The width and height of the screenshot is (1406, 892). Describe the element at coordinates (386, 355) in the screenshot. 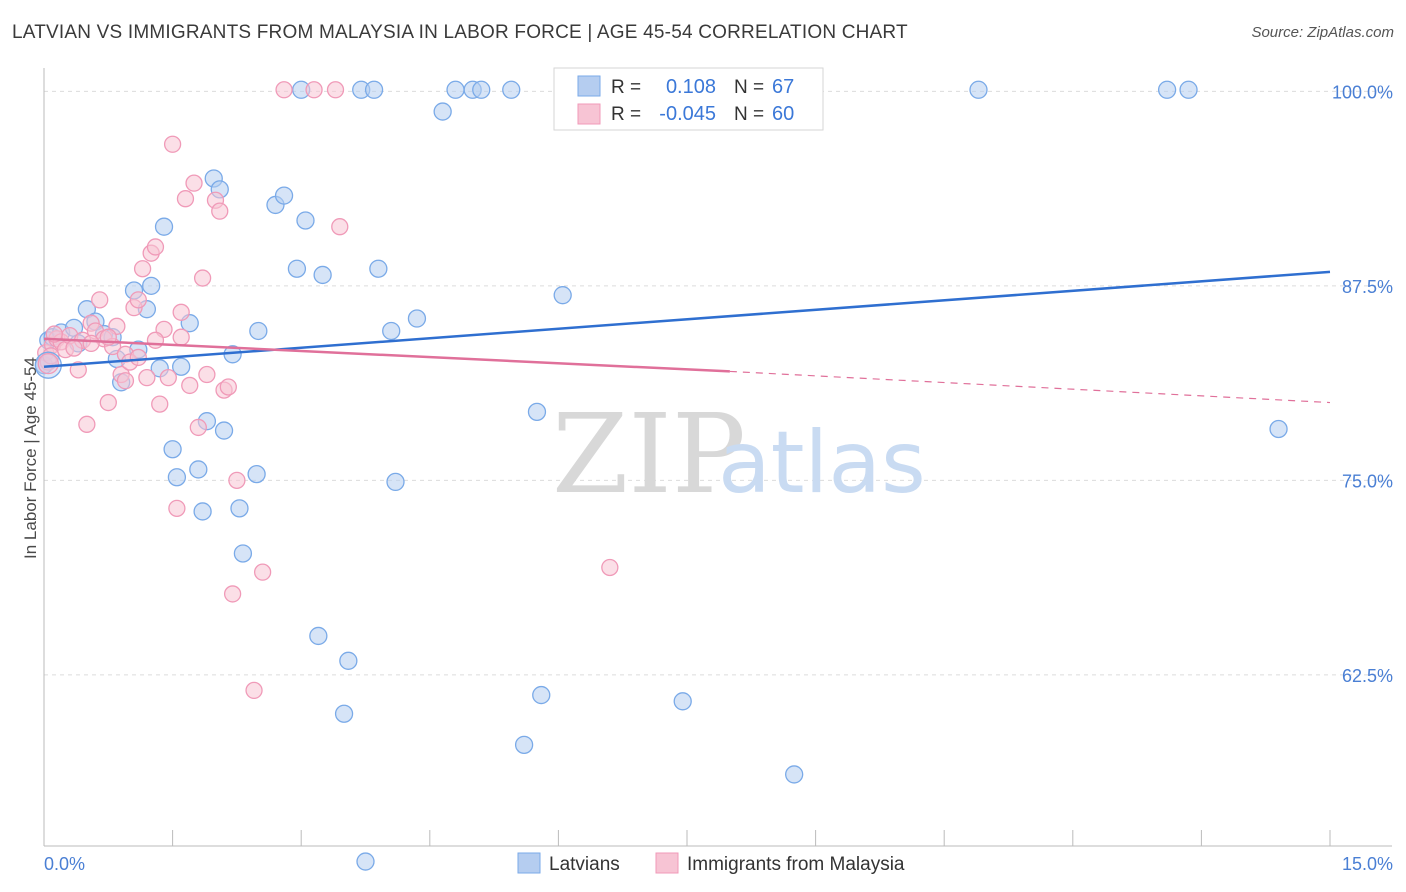

I see `malaysia-trendline` at that location.